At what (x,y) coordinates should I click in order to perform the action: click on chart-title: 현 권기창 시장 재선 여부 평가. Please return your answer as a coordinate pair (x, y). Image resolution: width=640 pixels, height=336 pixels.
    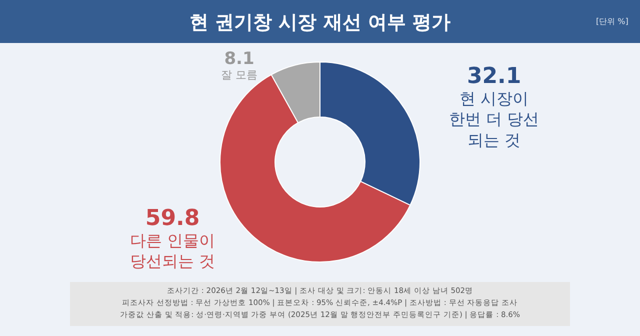
    Looking at the image, I should click on (320, 23).